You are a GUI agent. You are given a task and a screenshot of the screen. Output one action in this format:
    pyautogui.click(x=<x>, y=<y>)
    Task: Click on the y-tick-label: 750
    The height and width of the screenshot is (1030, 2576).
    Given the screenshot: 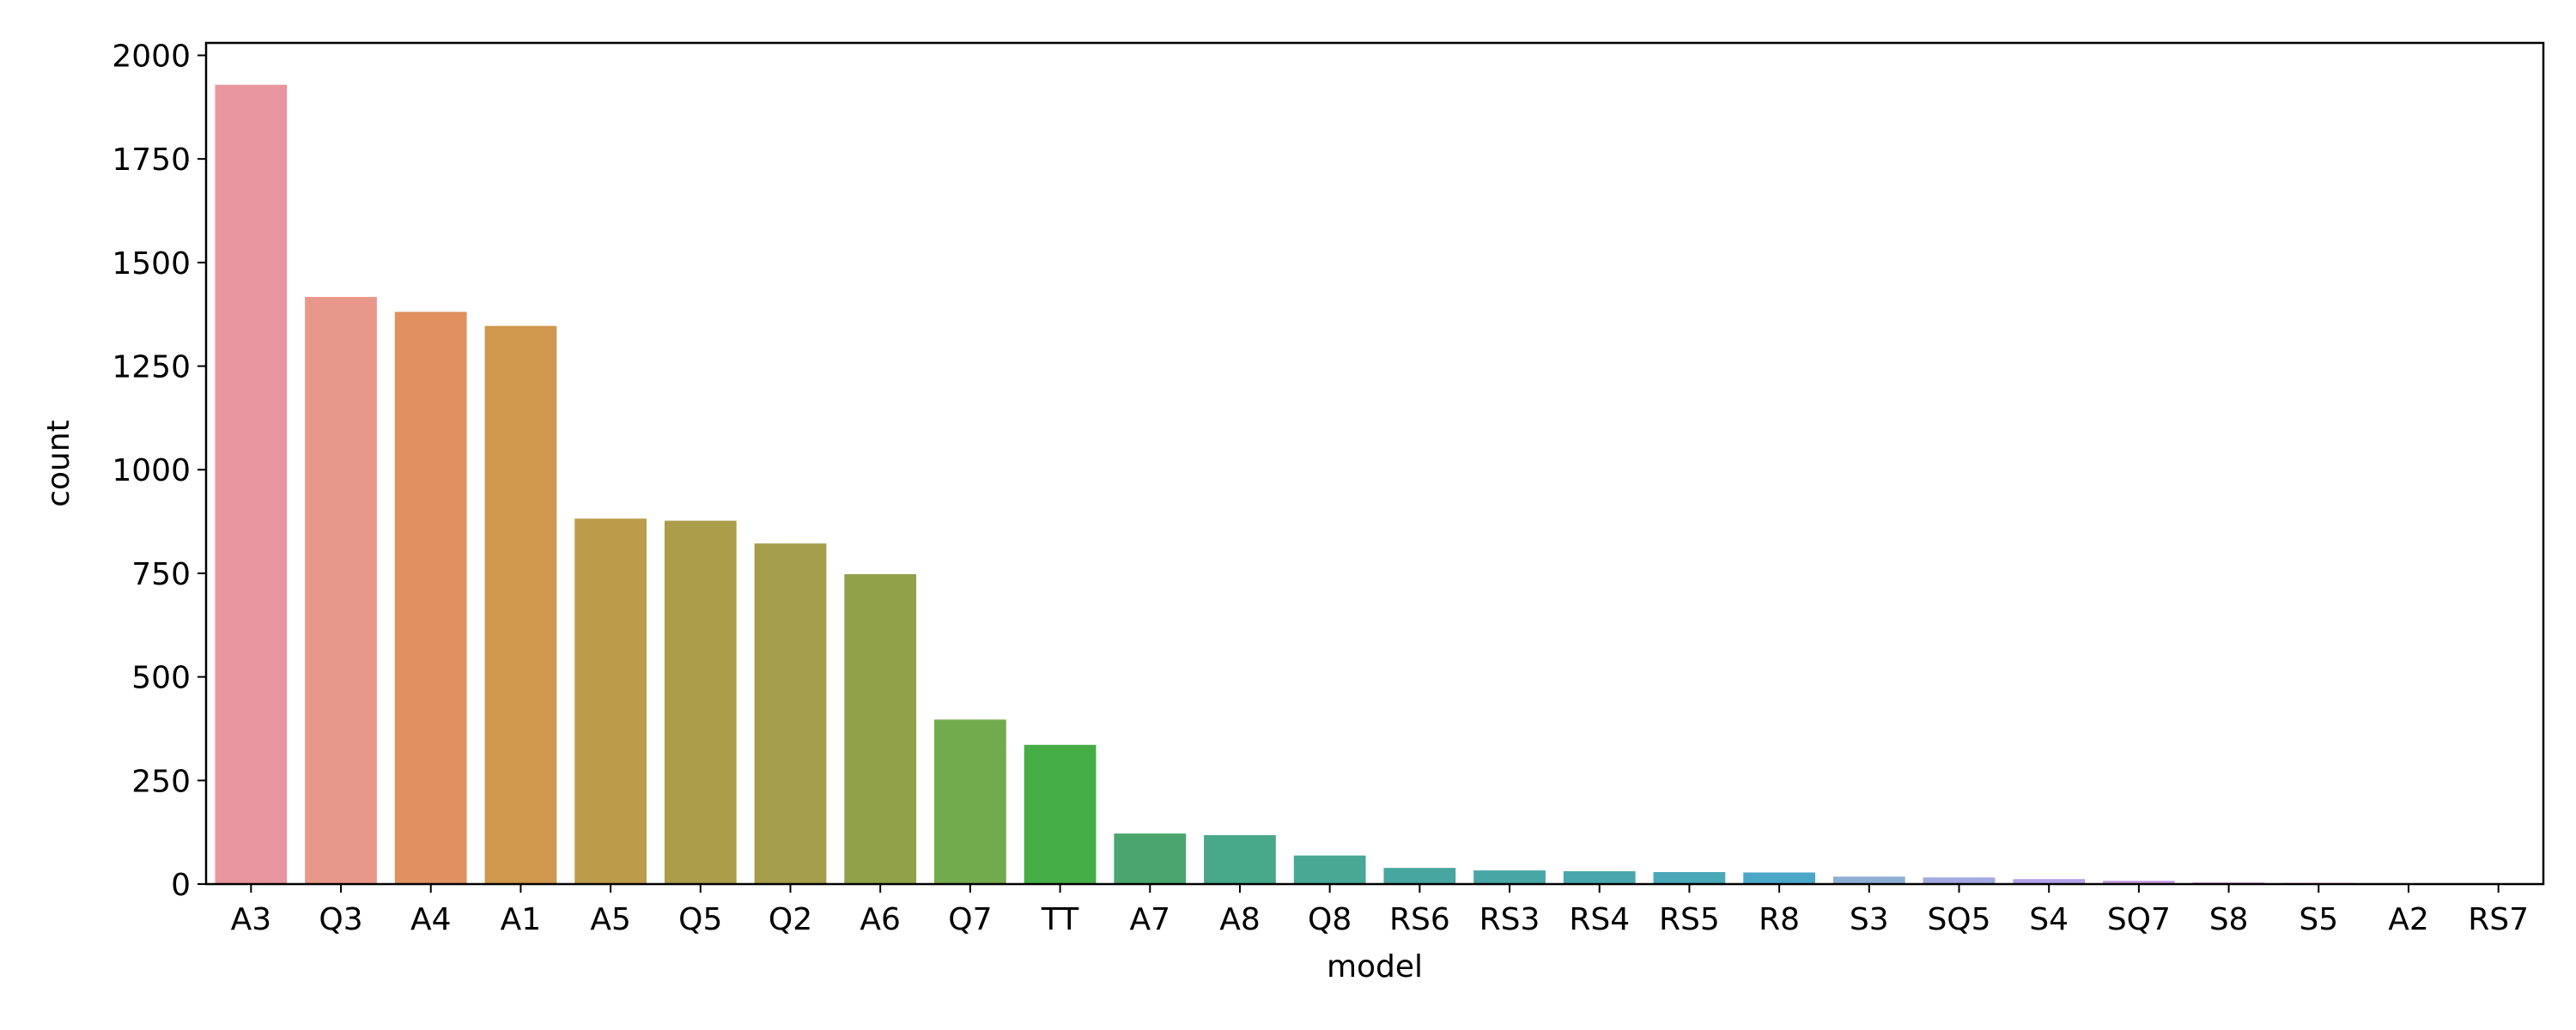 What is the action you would take?
    pyautogui.click(x=161, y=574)
    